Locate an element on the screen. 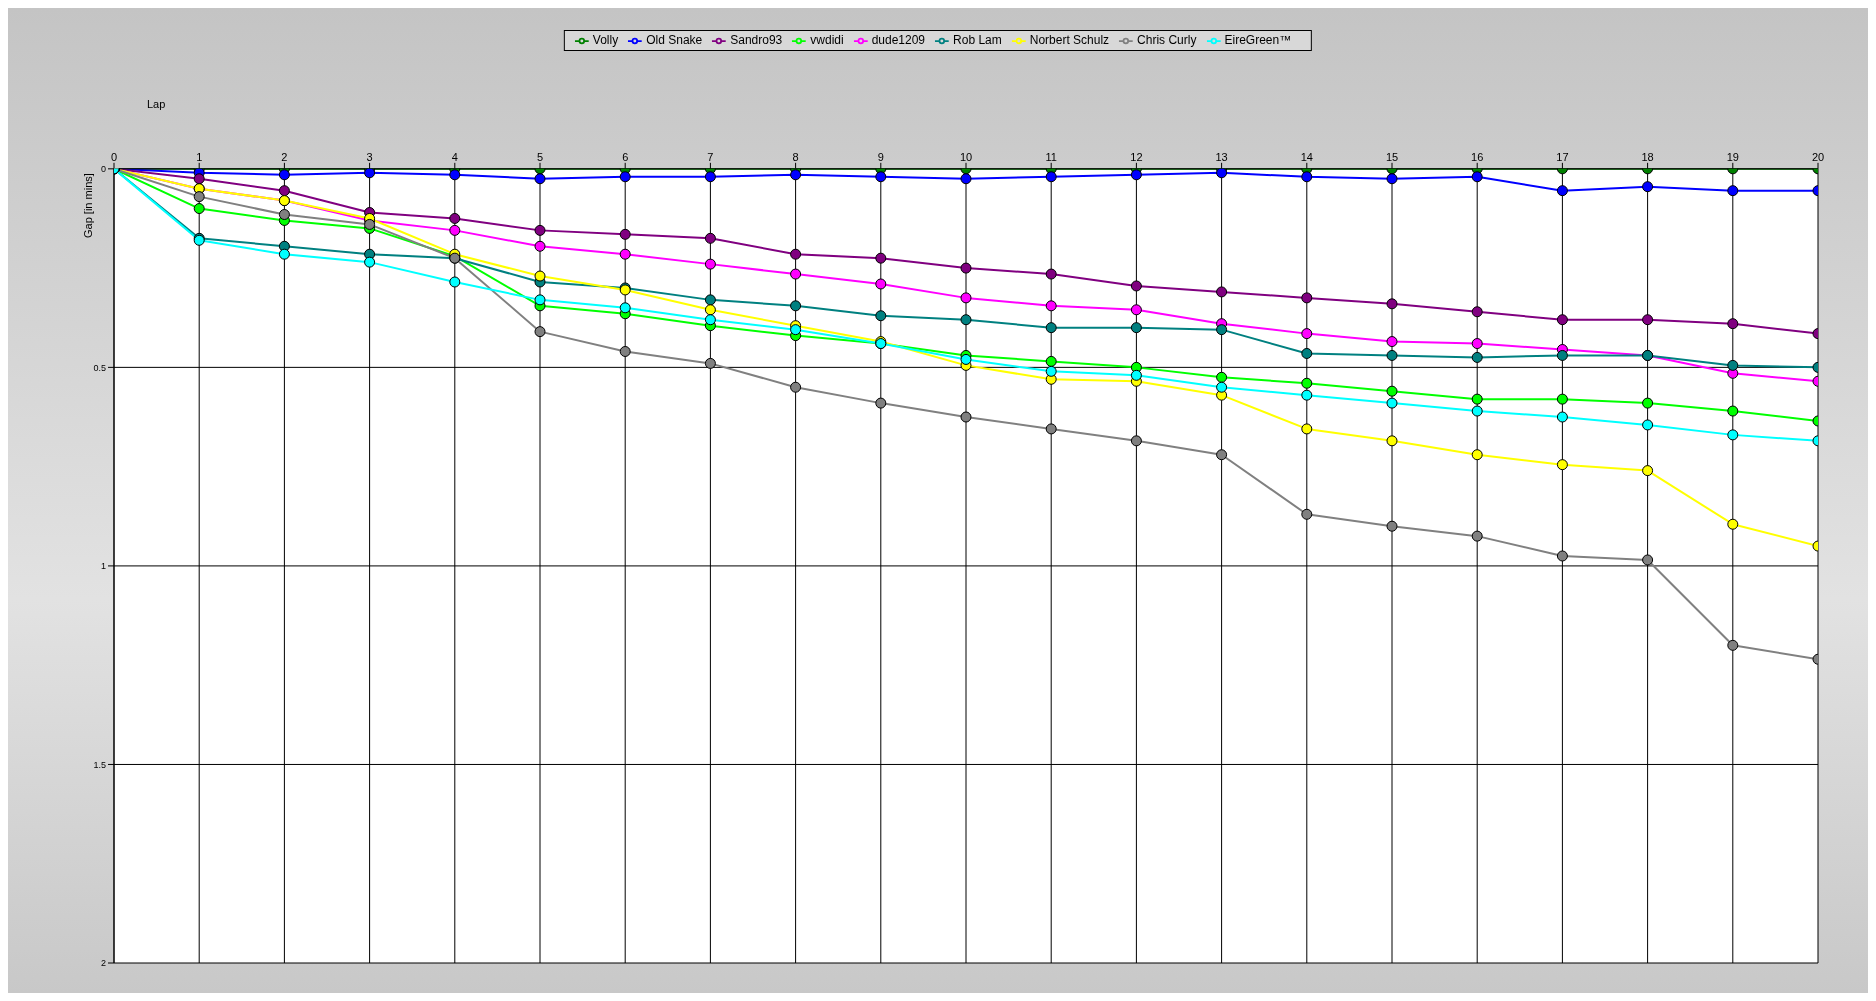 Image resolution: width=1876 pixels, height=1001 pixels. x-tick-label: 17 is located at coordinates (1562, 156).